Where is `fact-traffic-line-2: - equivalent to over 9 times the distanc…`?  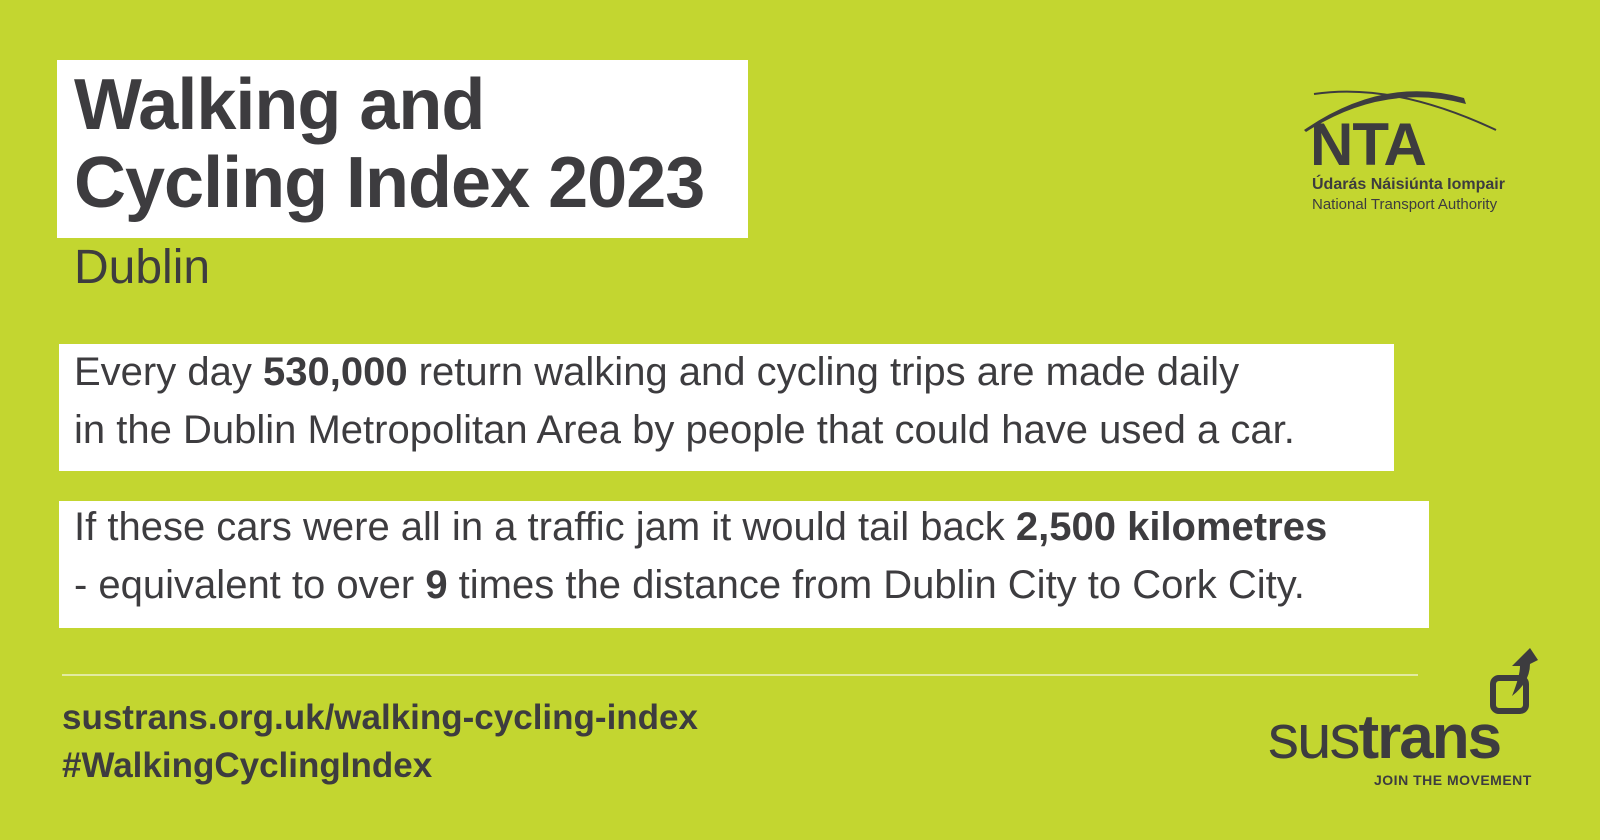 fact-traffic-line-2: - equivalent to over 9 times the distanc… is located at coordinates (689, 585).